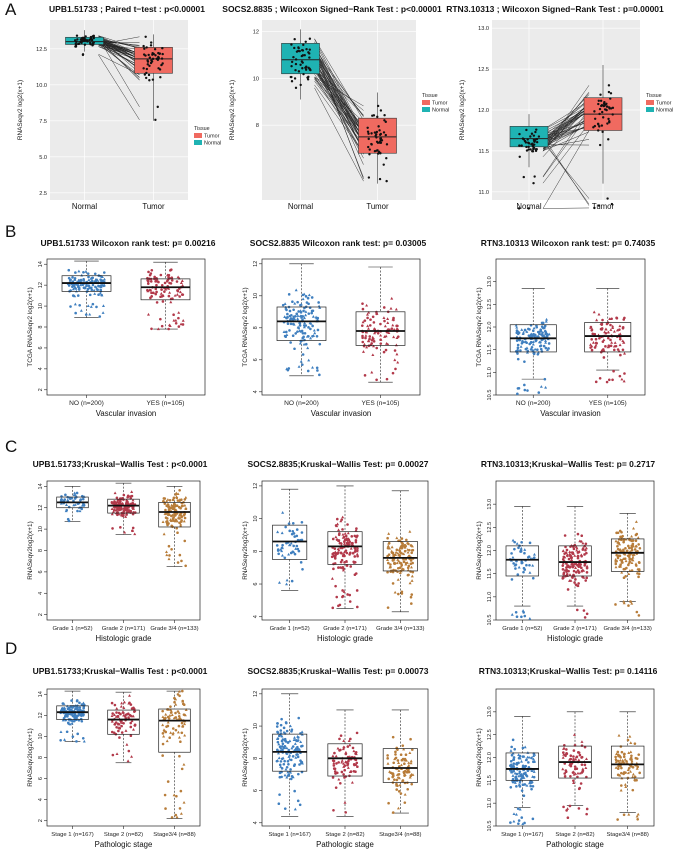  What do you see at coordinates (41, 571) in the screenshot?
I see `y-tick-label: 6` at bounding box center [41, 571].